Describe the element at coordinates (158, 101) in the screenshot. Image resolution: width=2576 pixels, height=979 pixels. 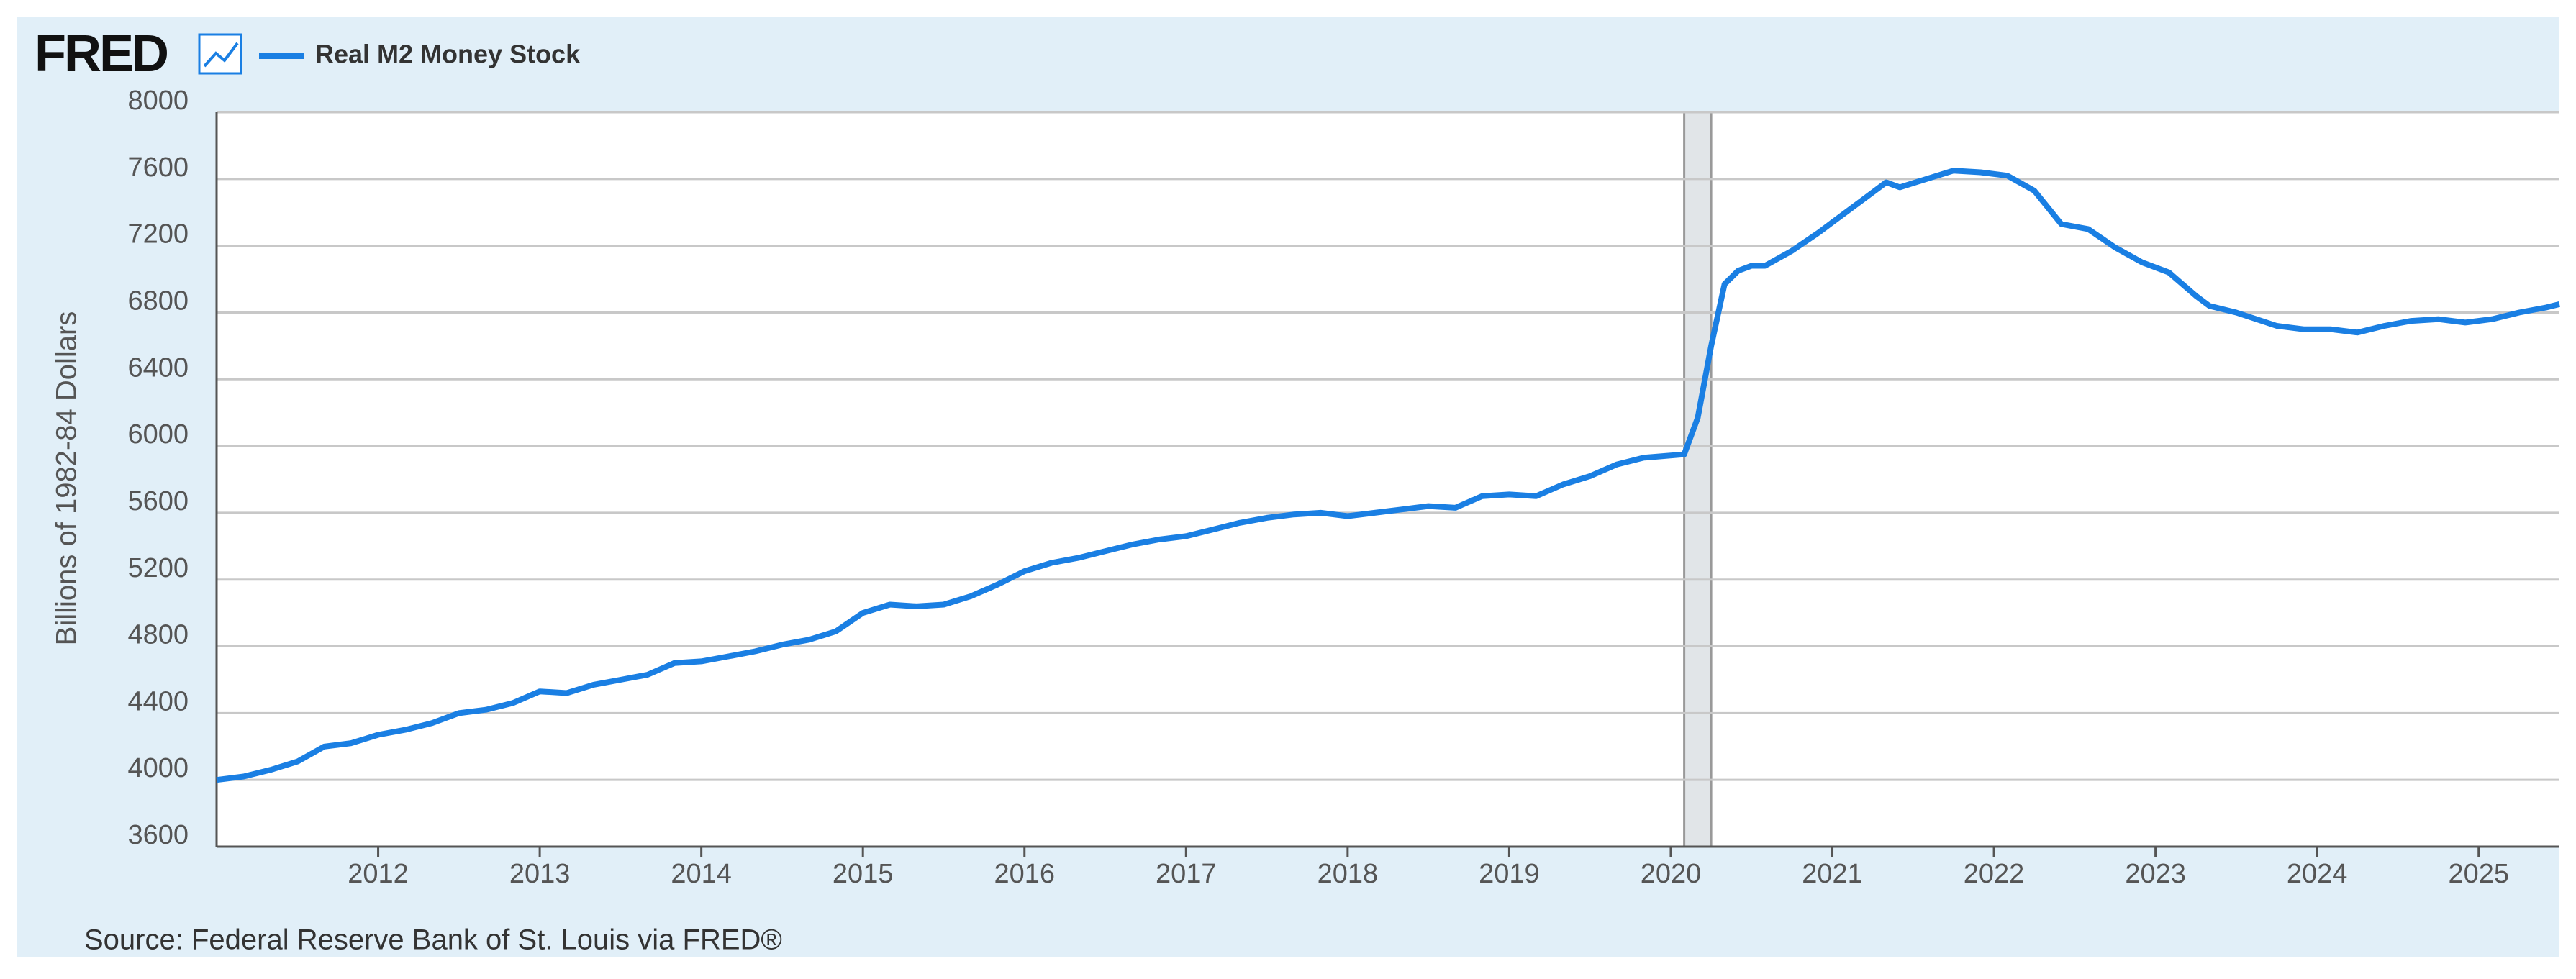
I see `y-tick-label: 8000` at that location.